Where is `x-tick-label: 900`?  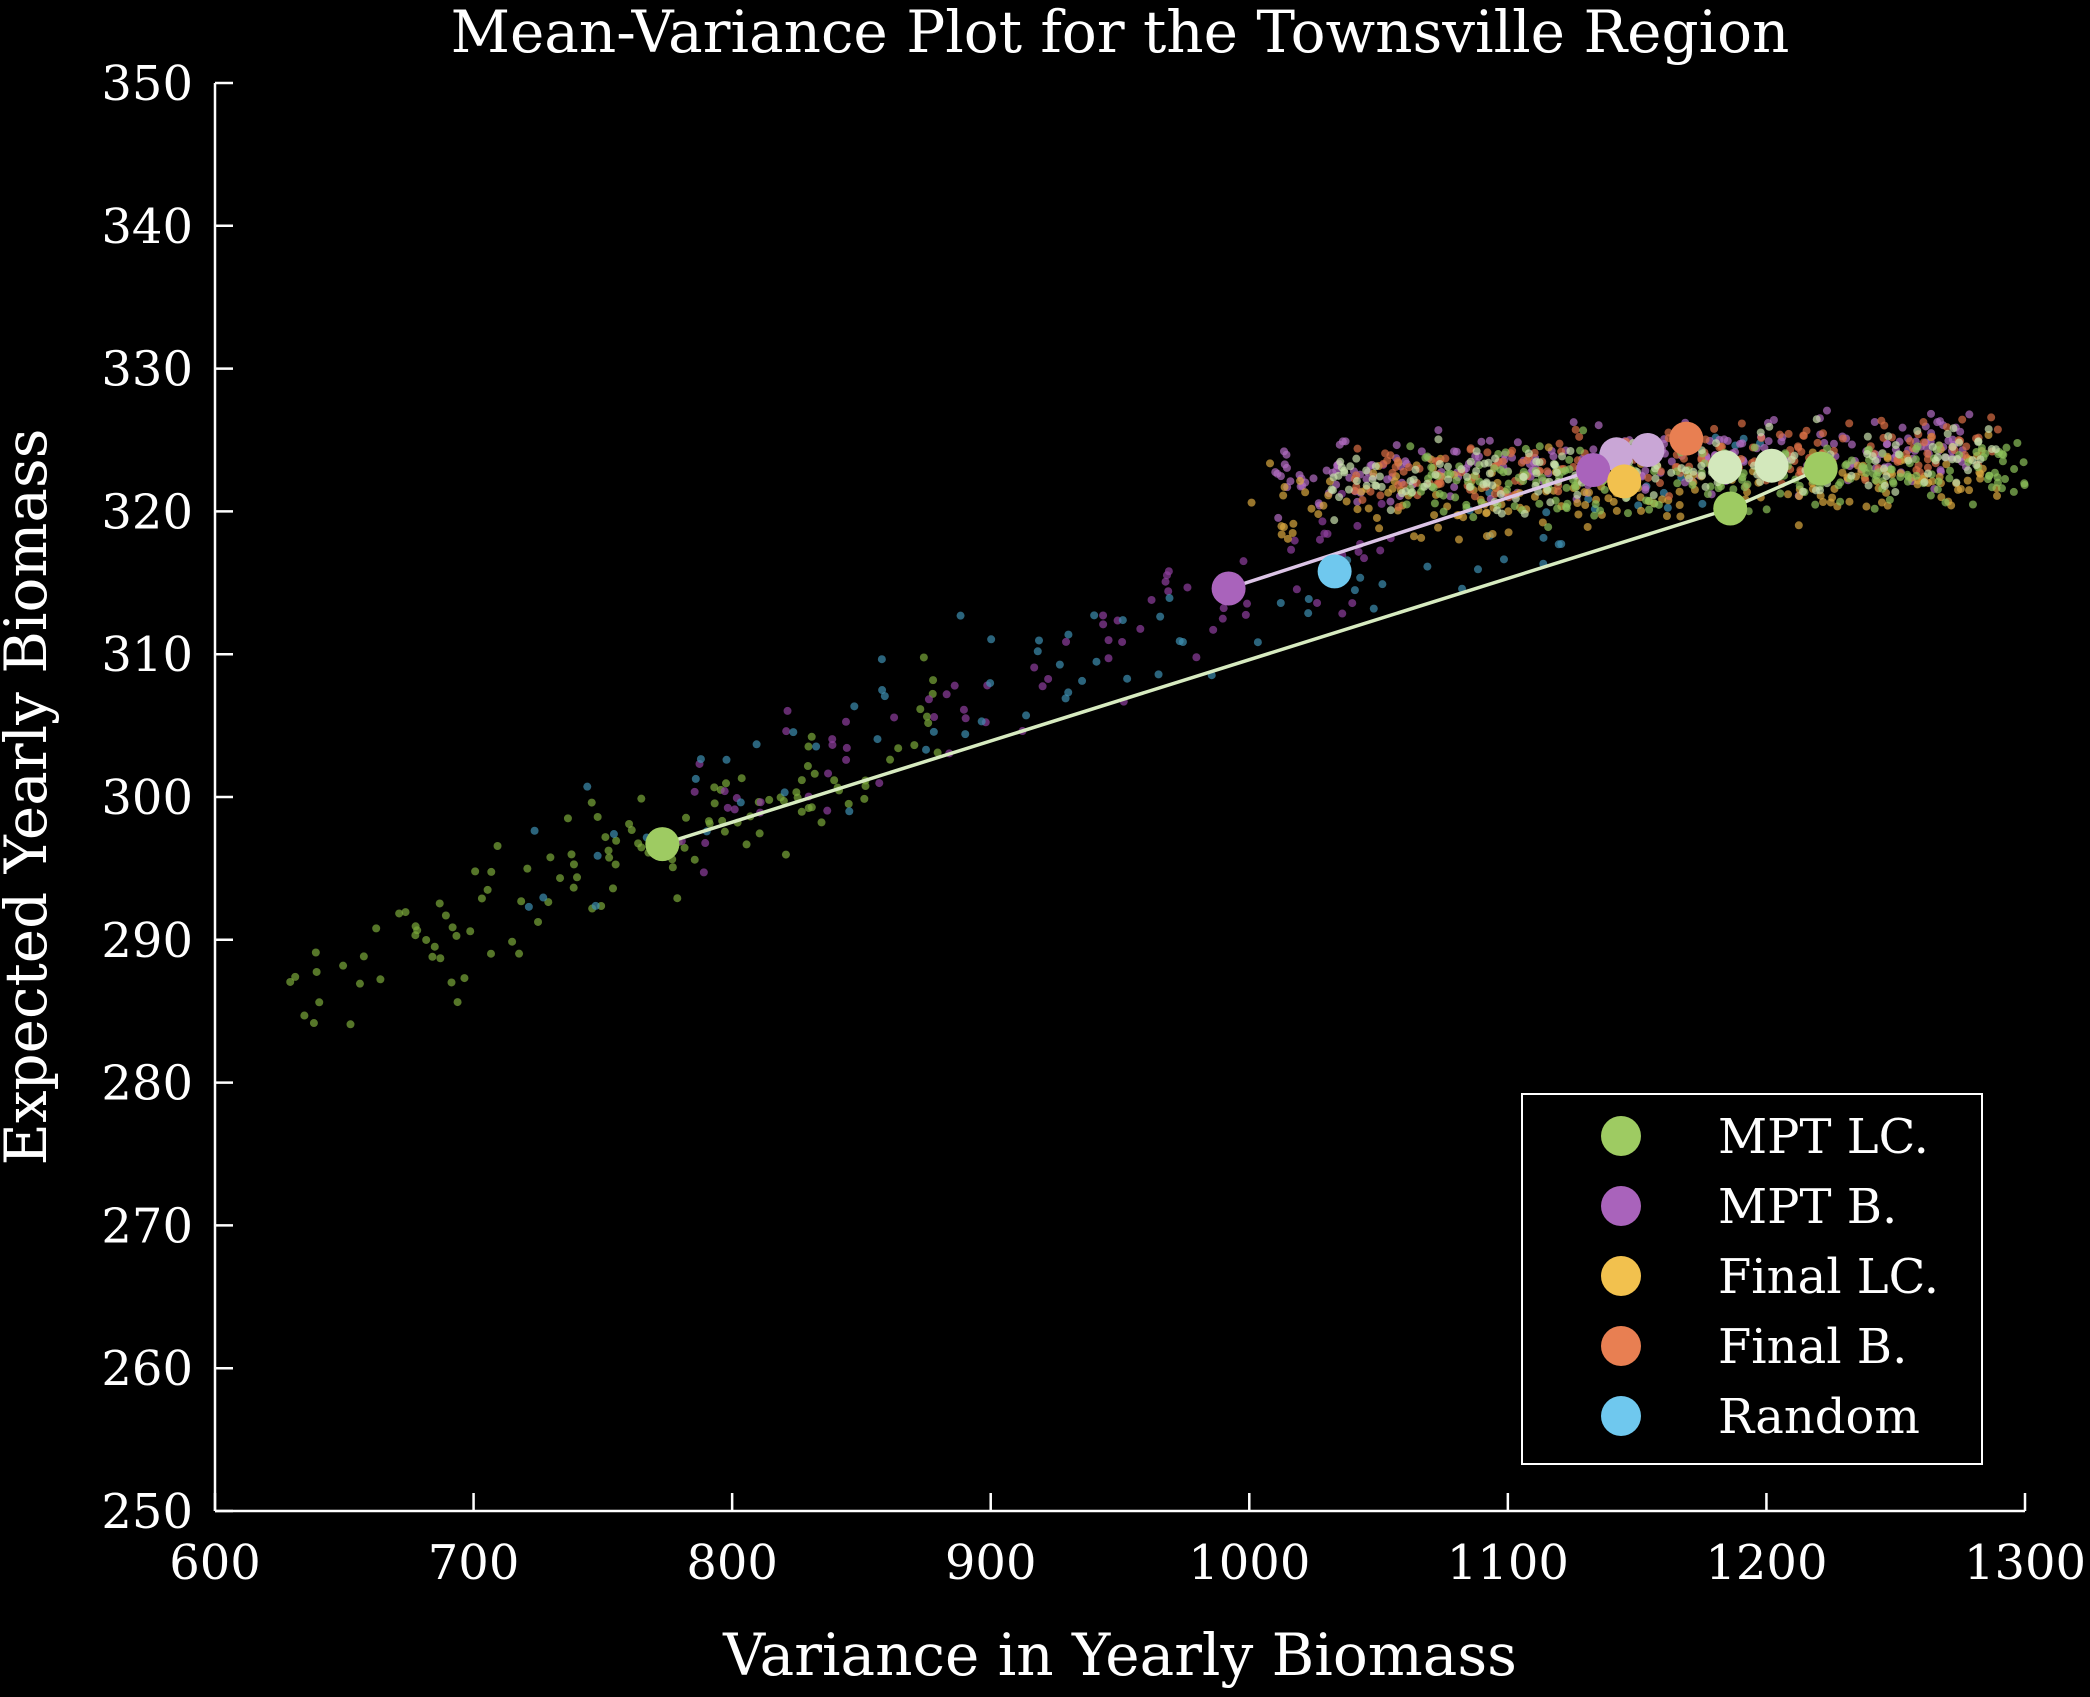
x-tick-label: 900 is located at coordinates (991, 1563).